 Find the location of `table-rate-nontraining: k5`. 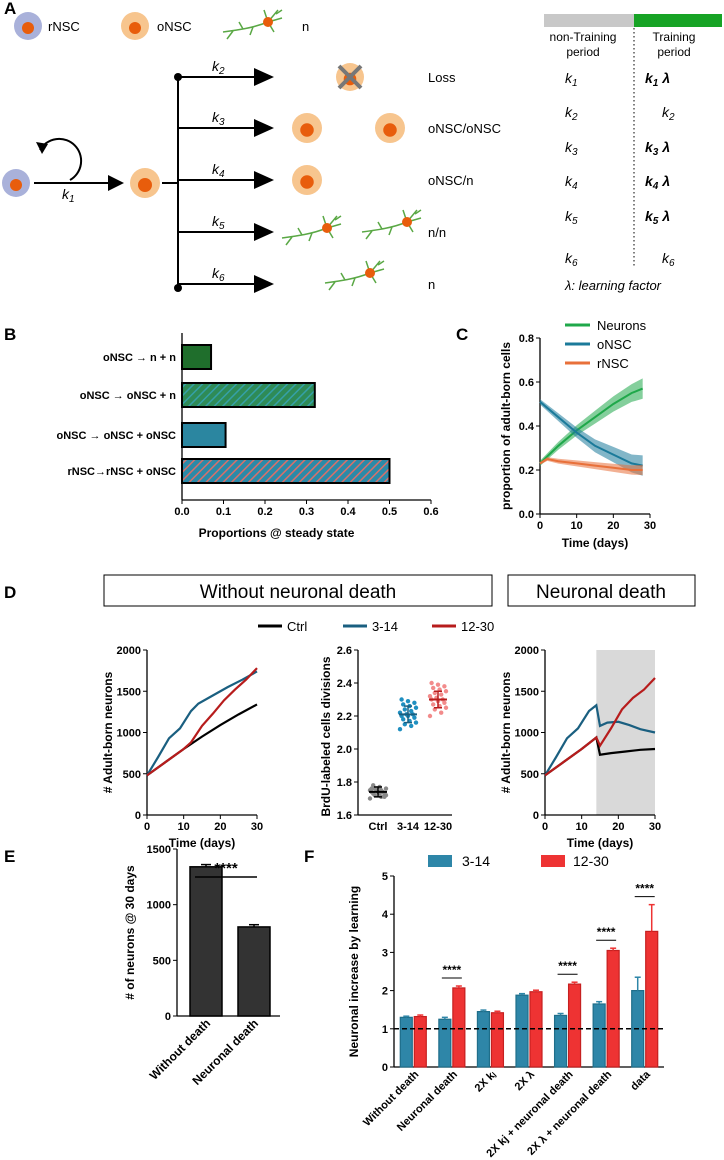

table-rate-nontraining: k5 is located at coordinates (571, 217).